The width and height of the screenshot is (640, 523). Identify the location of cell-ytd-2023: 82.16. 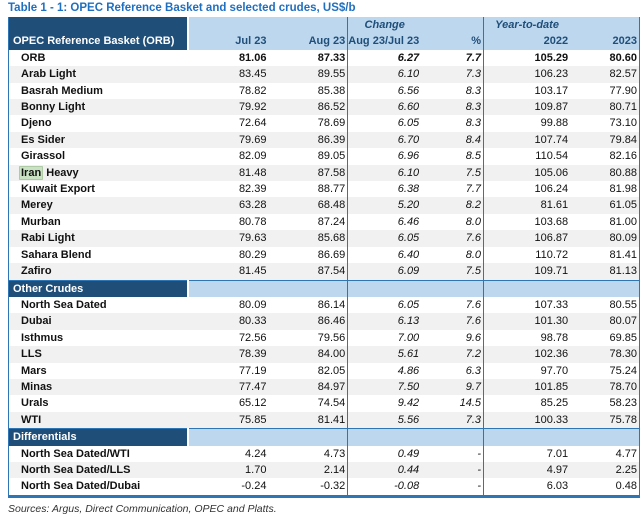
(623, 156).